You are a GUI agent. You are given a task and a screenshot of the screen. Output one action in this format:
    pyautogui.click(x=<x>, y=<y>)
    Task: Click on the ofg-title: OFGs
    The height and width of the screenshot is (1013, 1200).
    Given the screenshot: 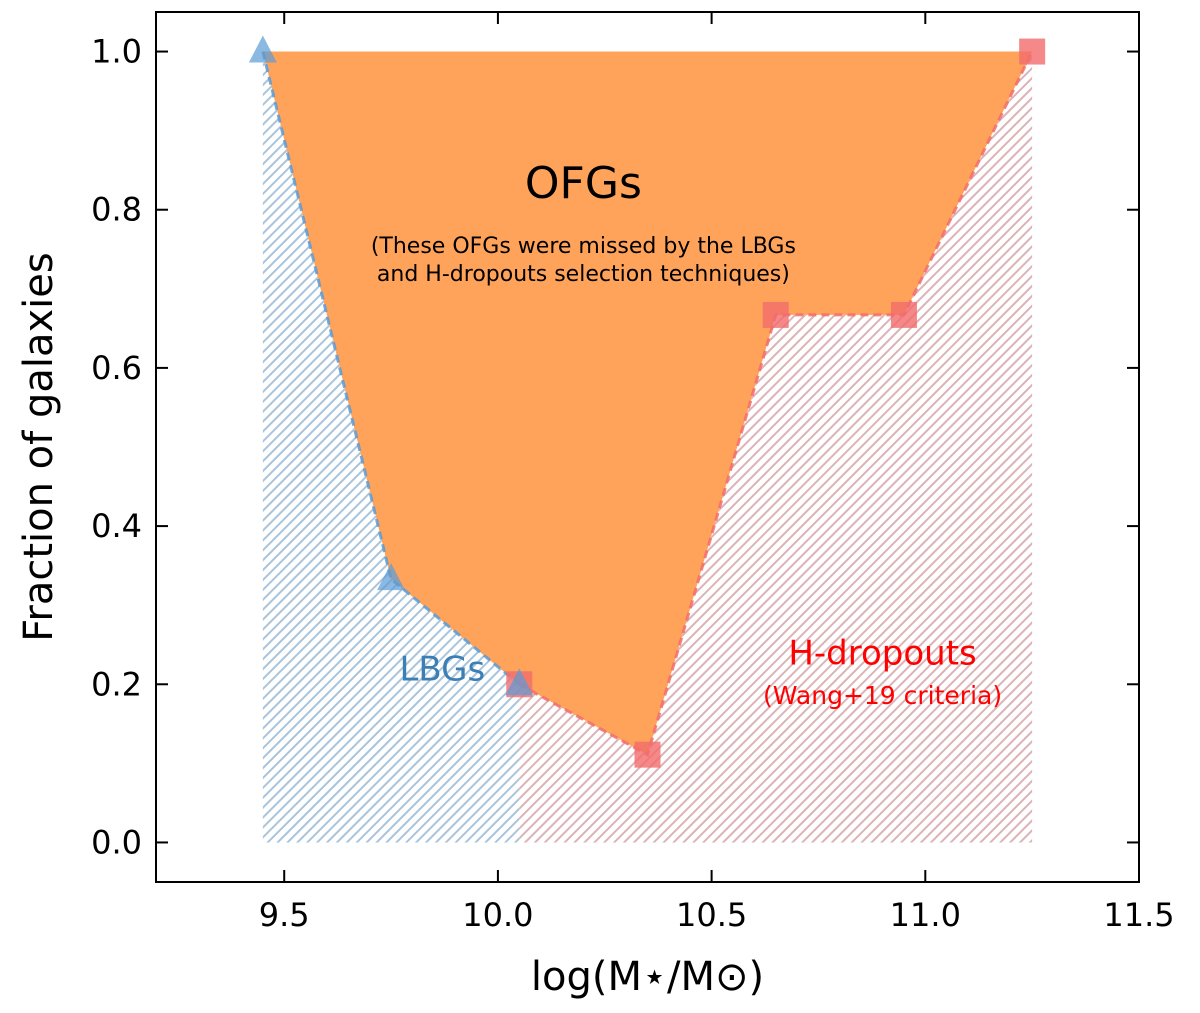 What is the action you would take?
    pyautogui.click(x=583, y=183)
    